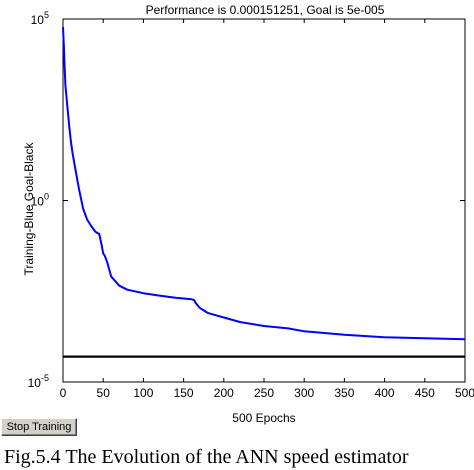 The image size is (474, 470). I want to click on x-tick-label-350: 350, so click(344, 393).